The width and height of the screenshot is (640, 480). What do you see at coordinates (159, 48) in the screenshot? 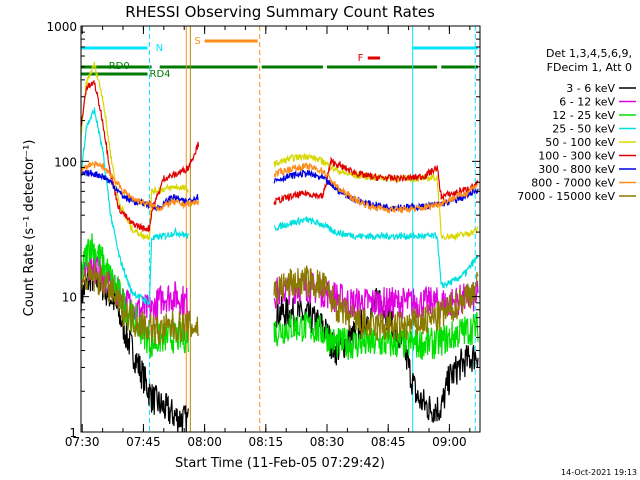
I see `flag-label-n: N` at bounding box center [159, 48].